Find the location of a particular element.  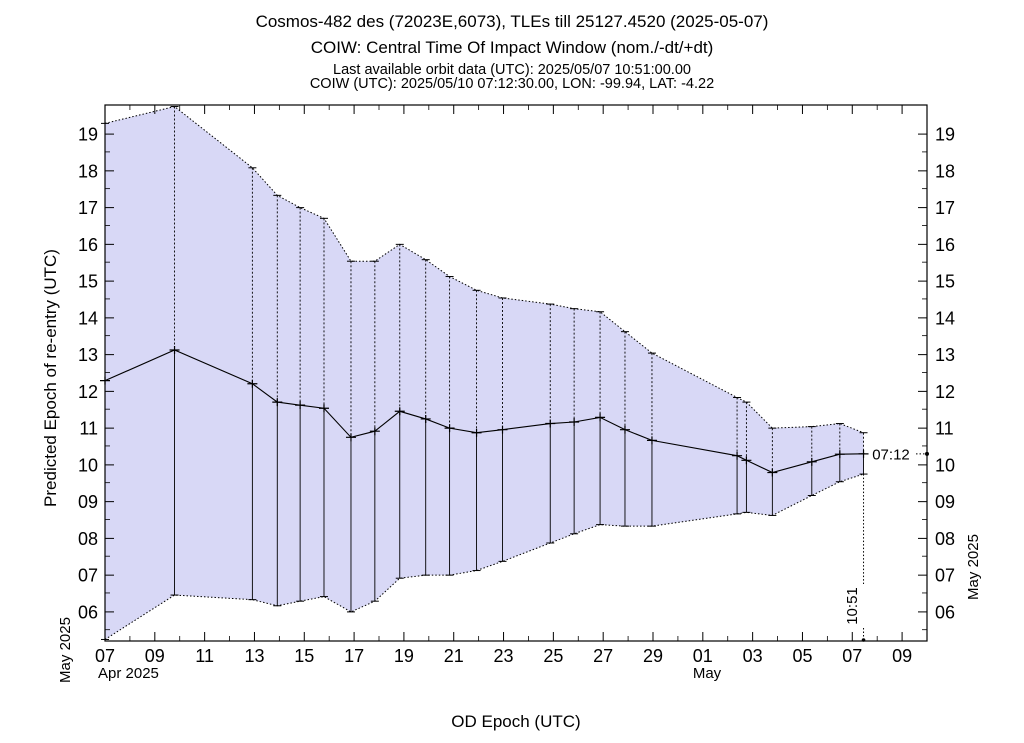

y-tick-label-left: 09 is located at coordinates (88, 502).